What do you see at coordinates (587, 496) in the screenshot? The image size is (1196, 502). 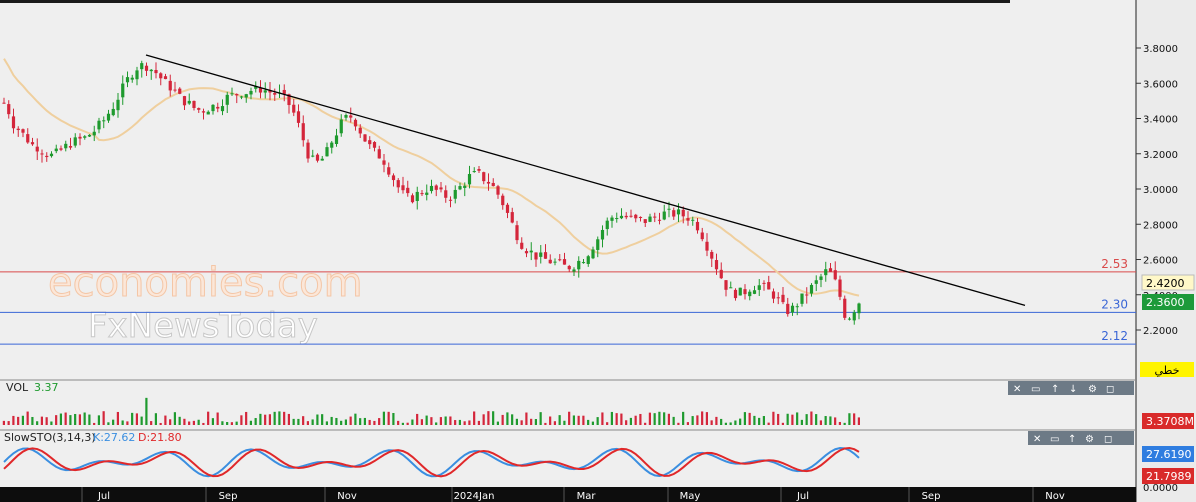 I see `time-tick-label: Mar` at bounding box center [587, 496].